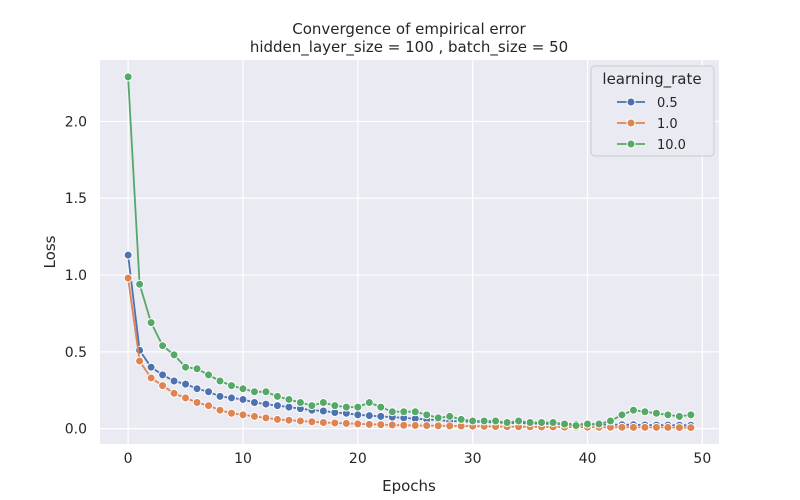  Describe the element at coordinates (76, 199) in the screenshot. I see `y-tick-label: 1.5` at that location.